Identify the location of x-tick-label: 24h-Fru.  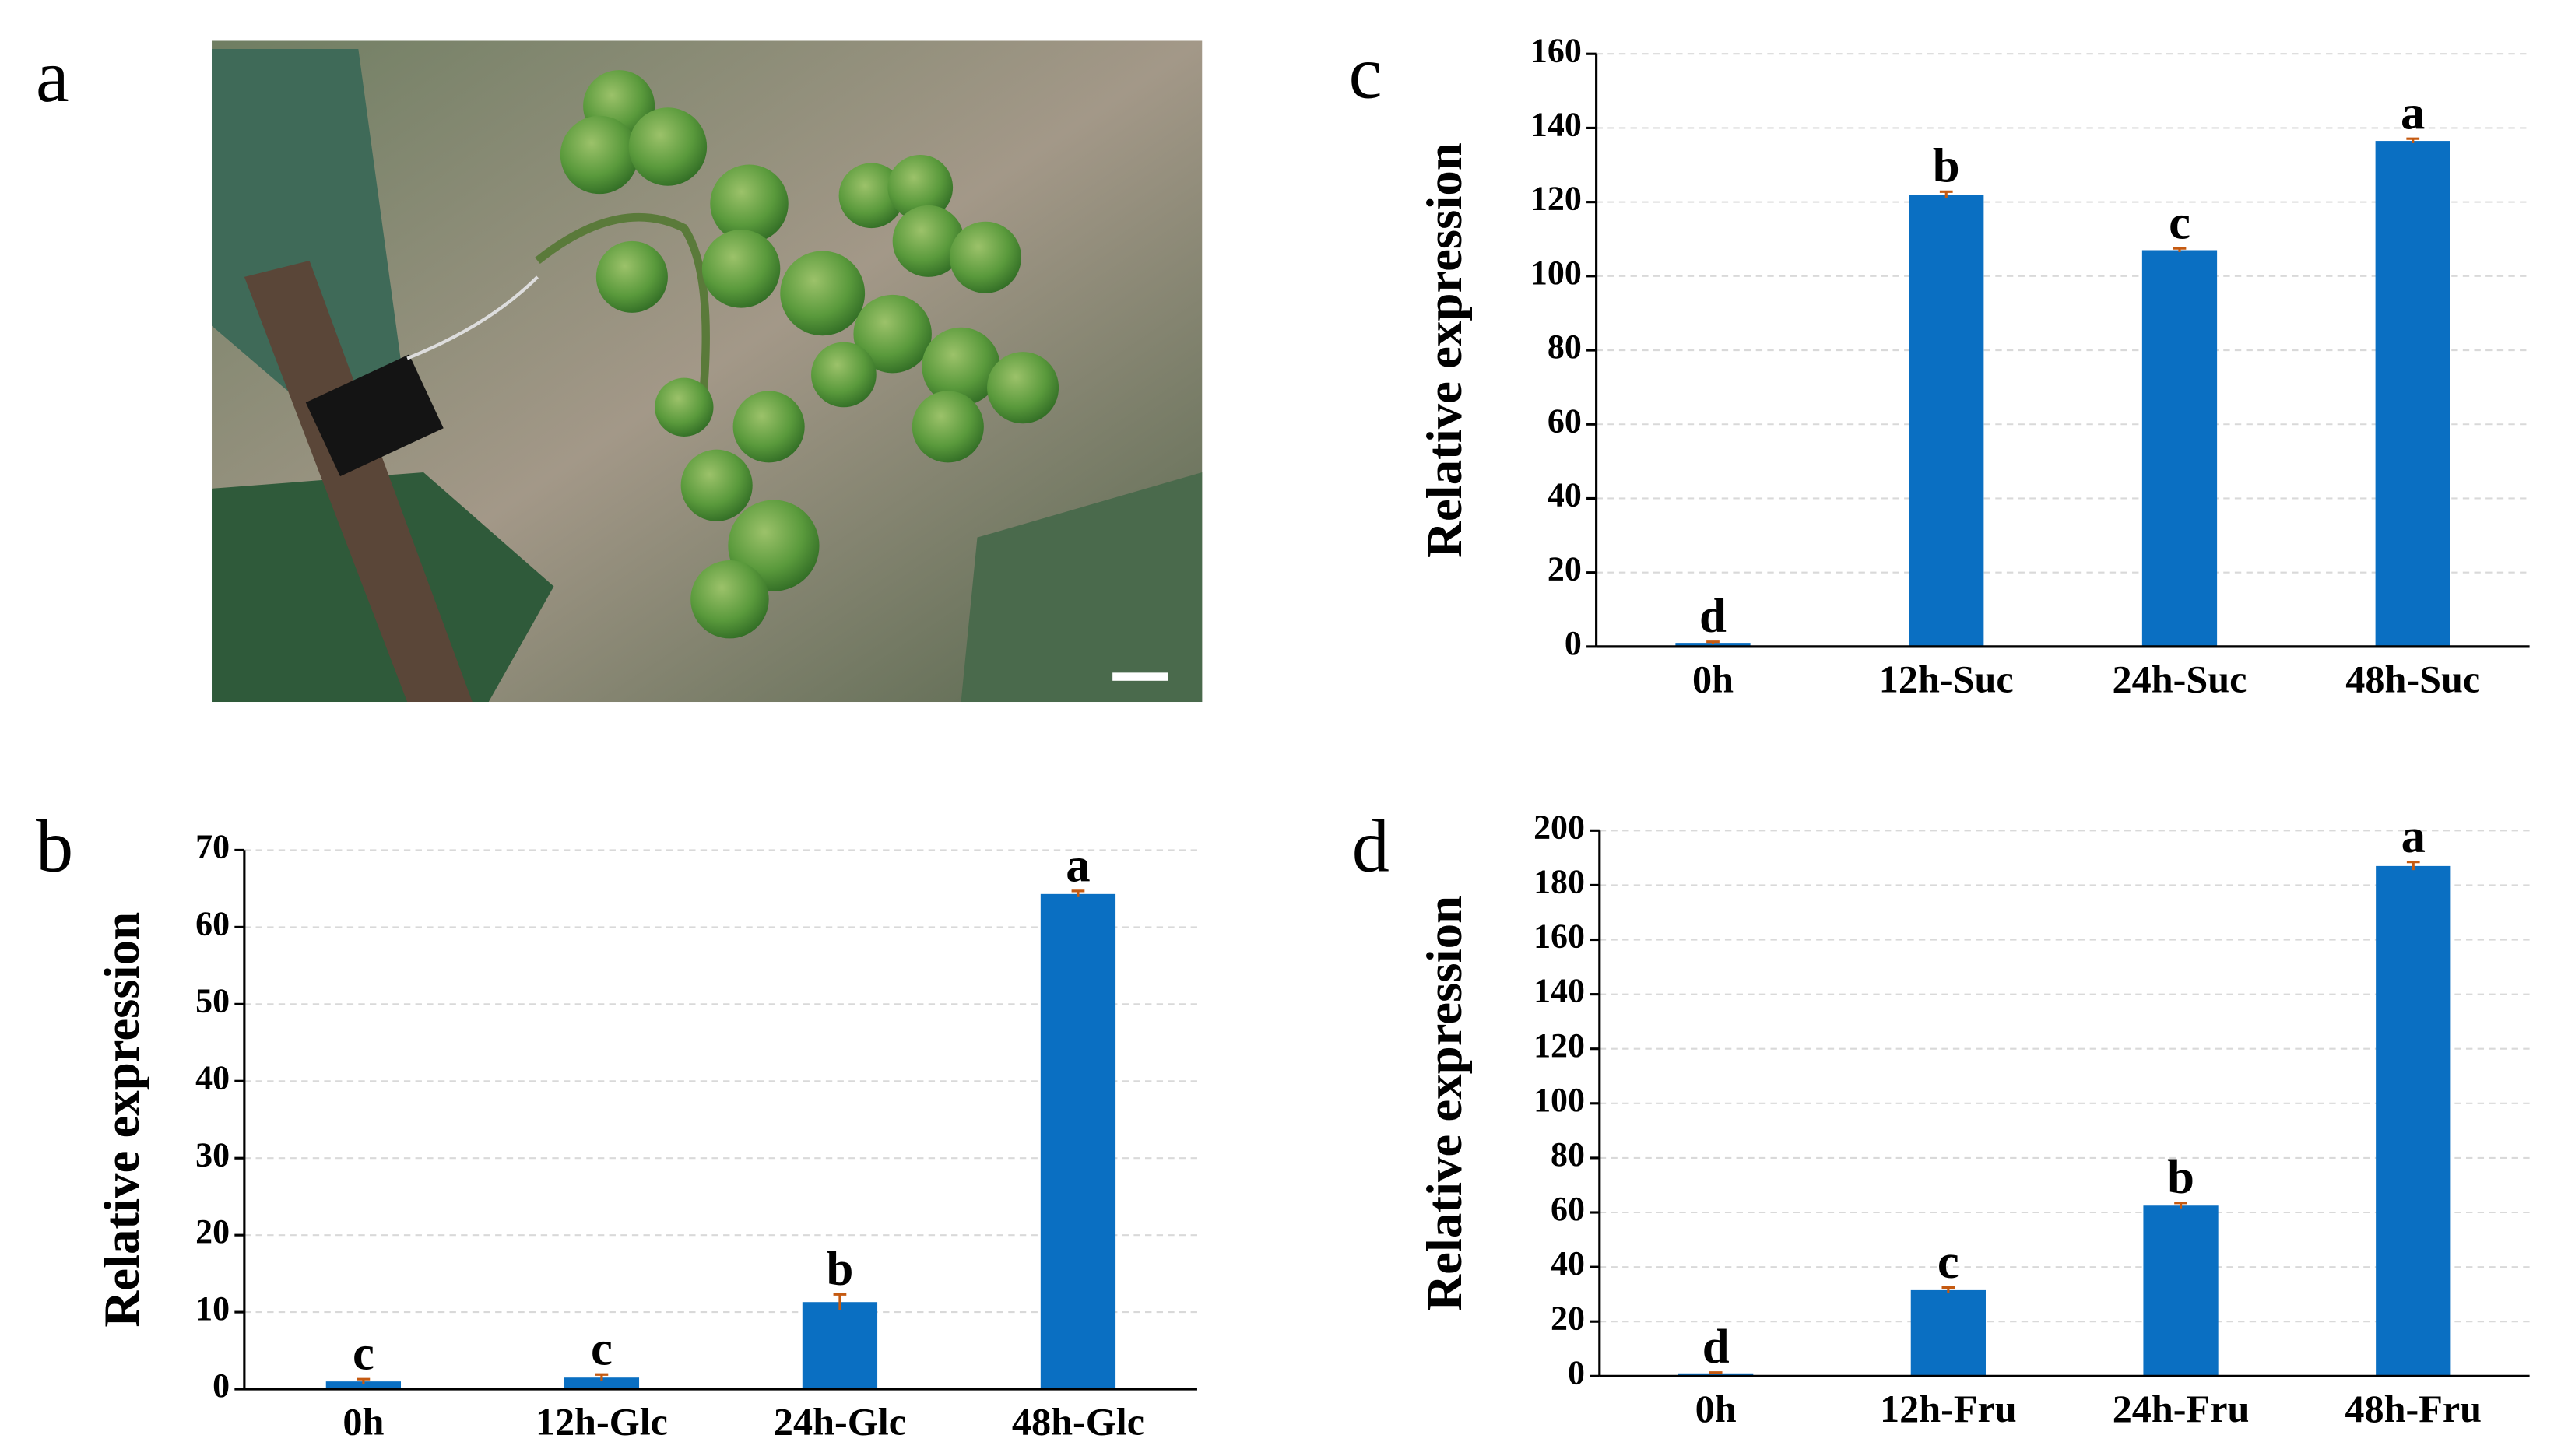
(2181, 1409).